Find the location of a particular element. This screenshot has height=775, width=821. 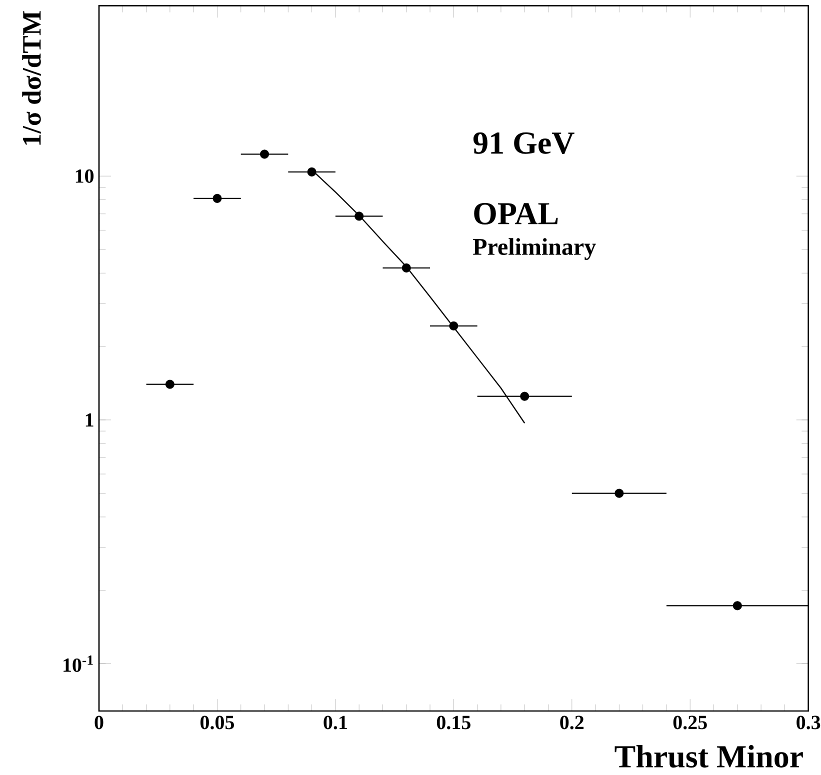

annotation: OPAL is located at coordinates (516, 213).